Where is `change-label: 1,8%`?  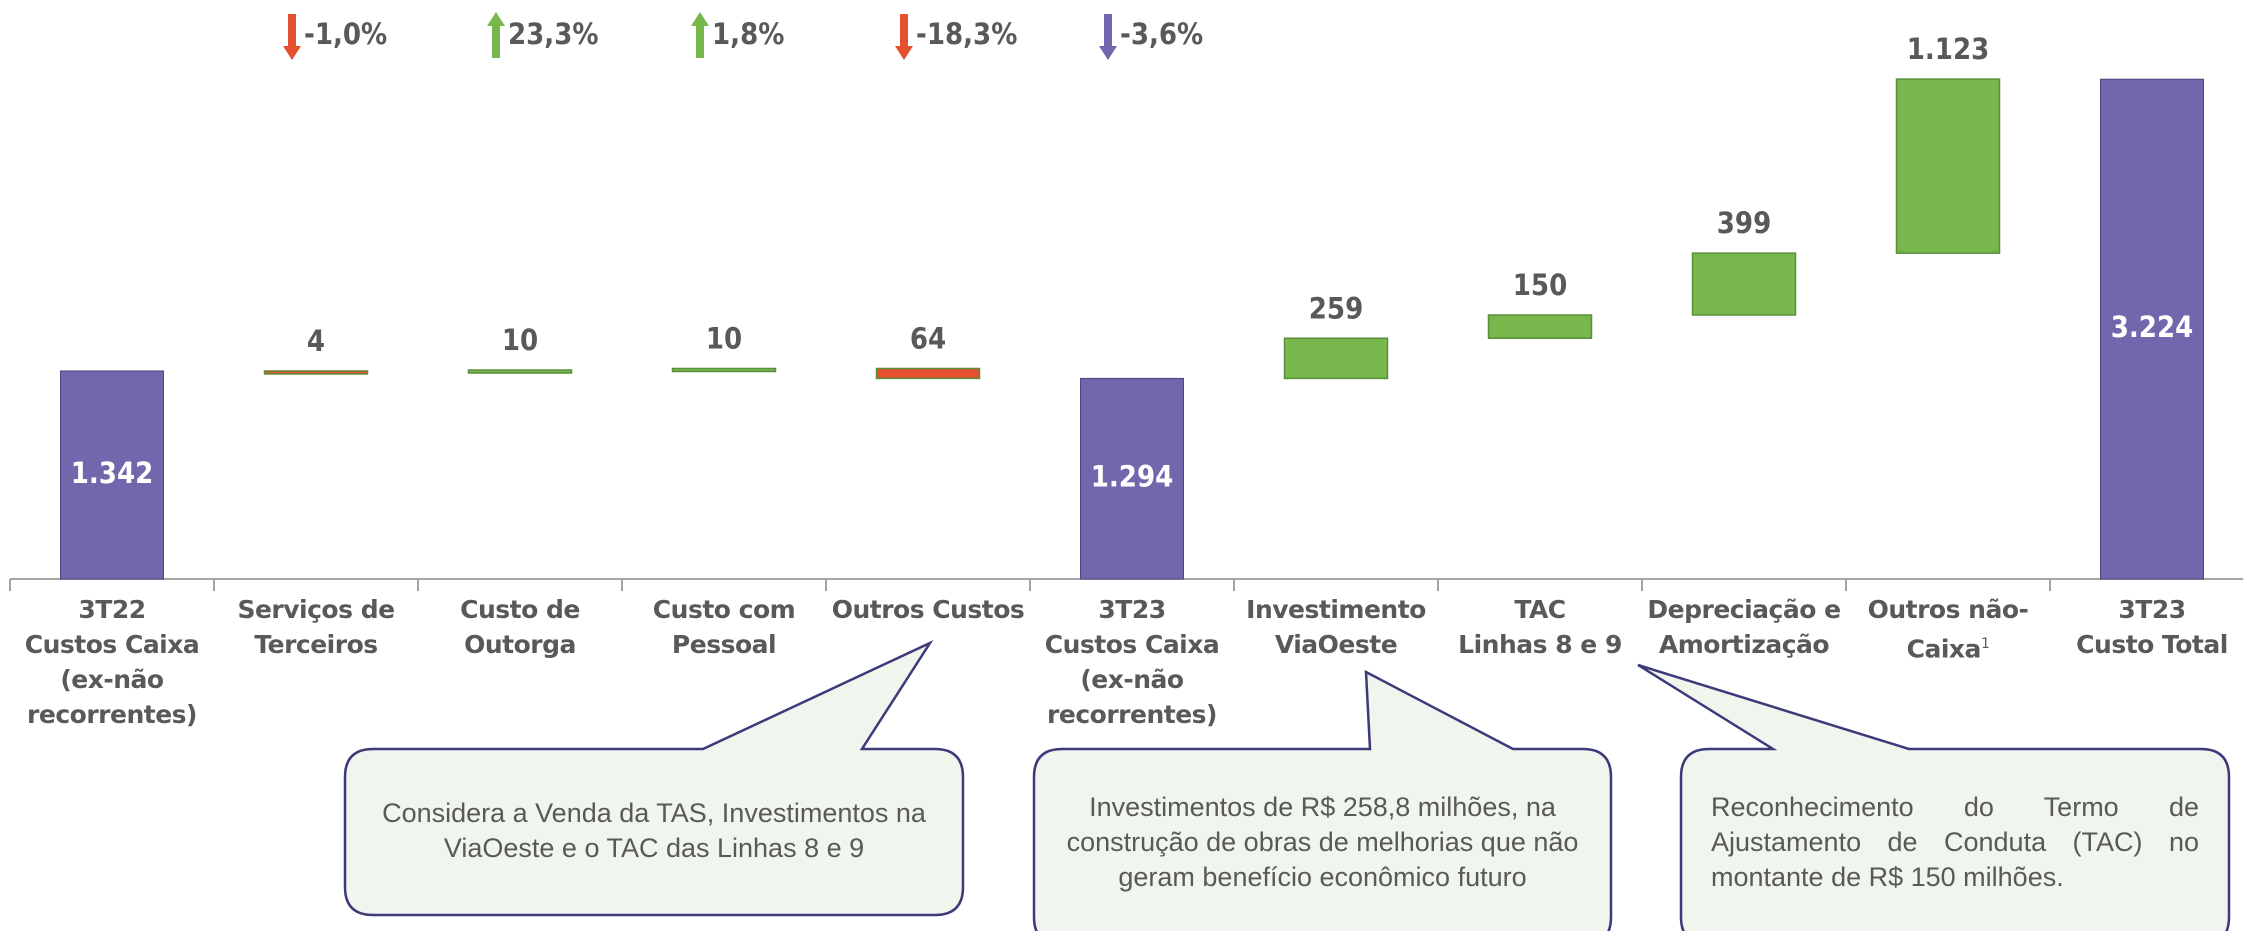
change-label: 1,8% is located at coordinates (748, 34).